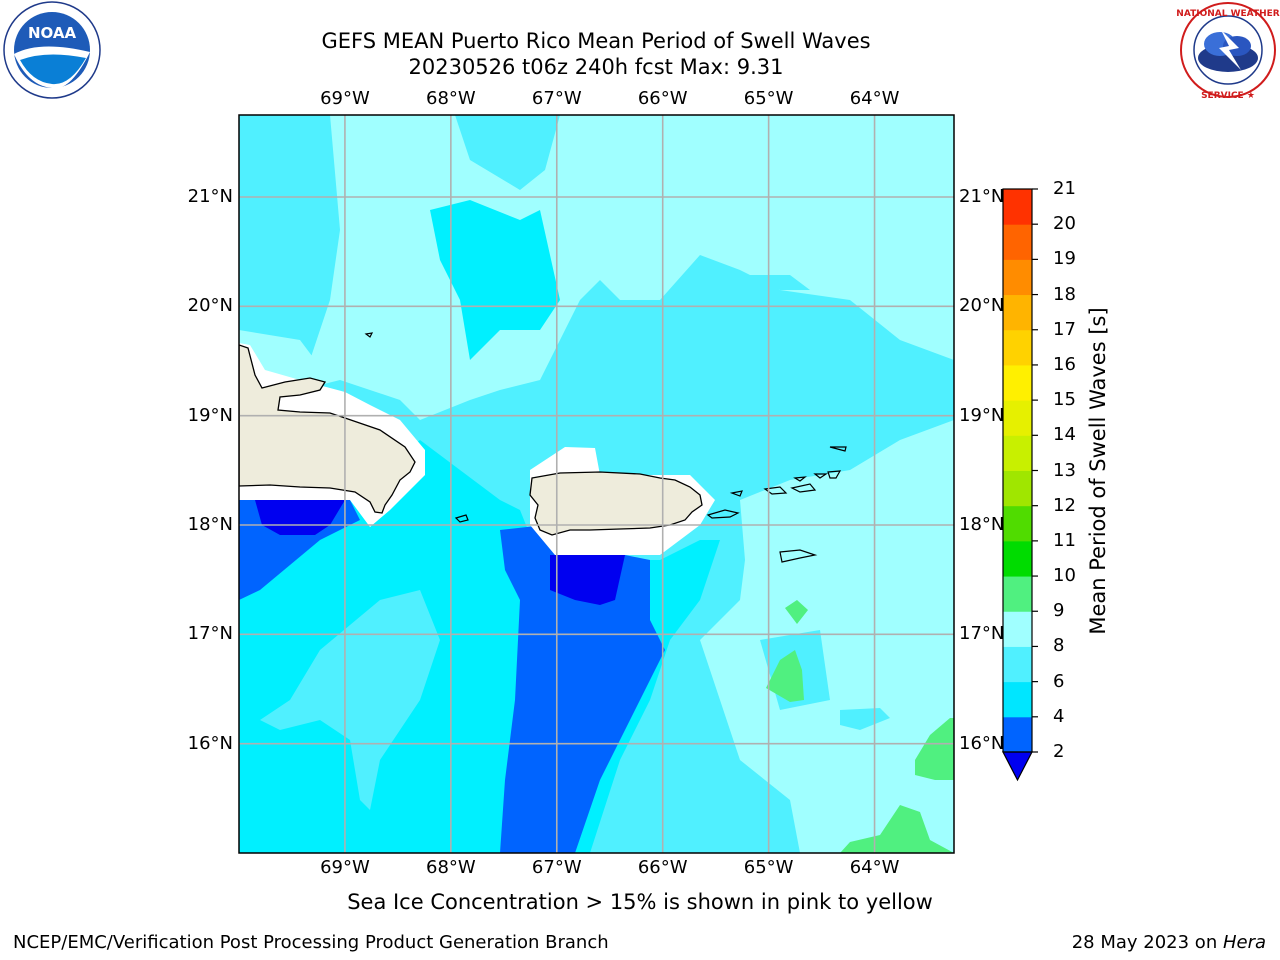  What do you see at coordinates (345, 98) in the screenshot?
I see `lon-label-top: 69°W` at bounding box center [345, 98].